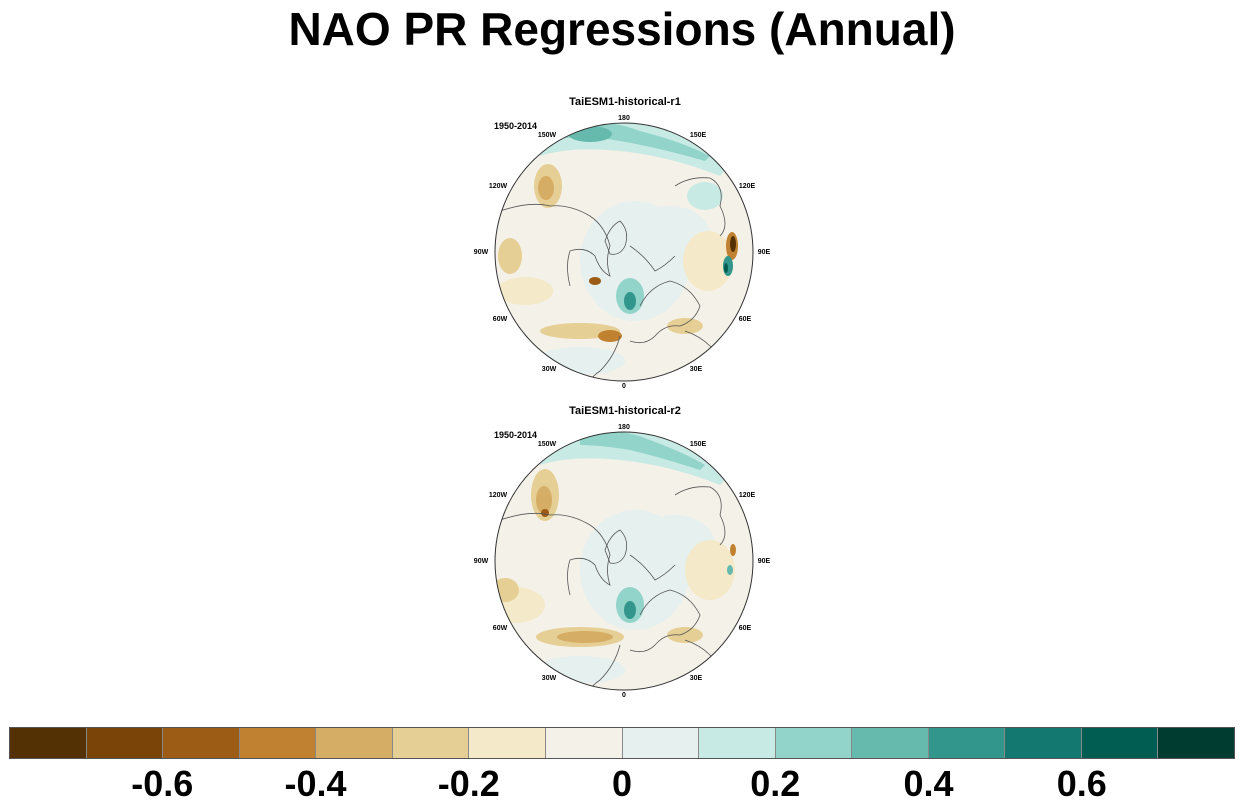  Describe the element at coordinates (625, 102) in the screenshot. I see `panel-title: TaiESM1-historical-r1` at that location.